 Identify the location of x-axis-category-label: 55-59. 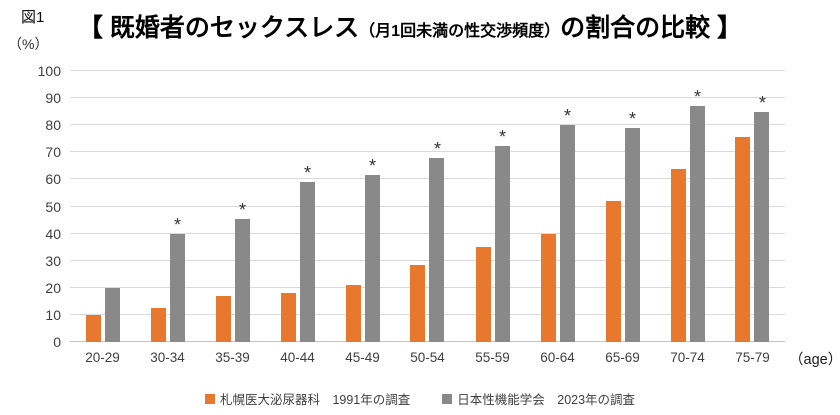
(492, 357).